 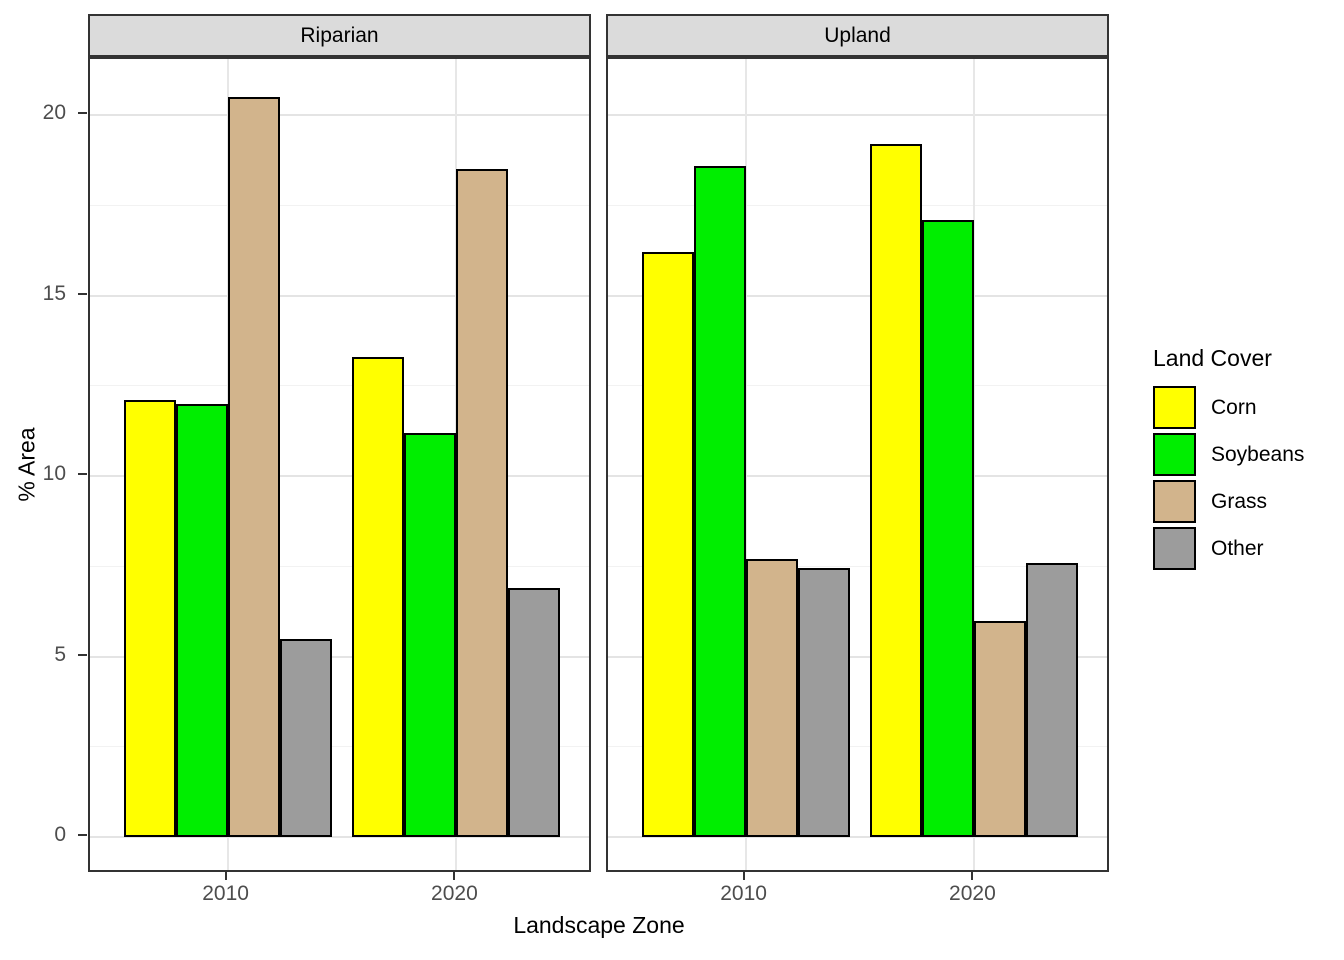 I want to click on legend-item-other: Other, so click(x=1212, y=548).